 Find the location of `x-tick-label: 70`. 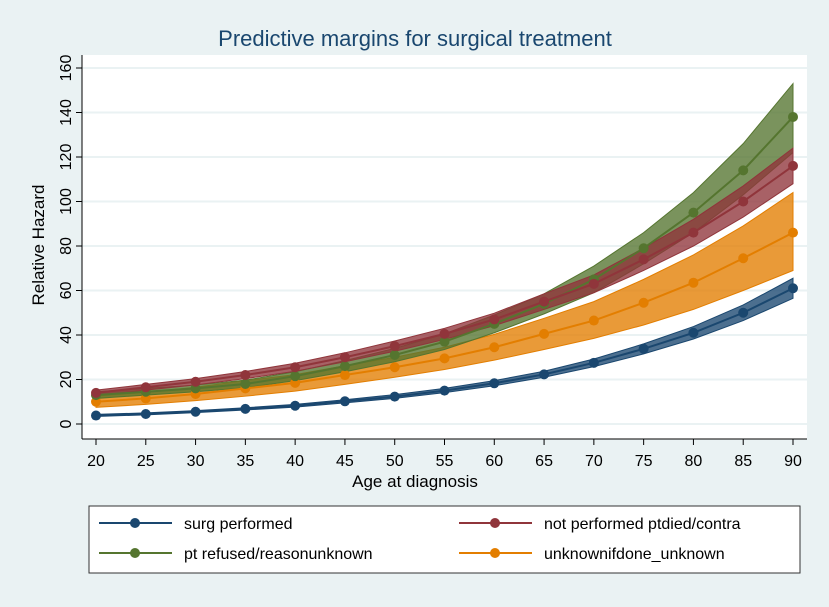

x-tick-label: 70 is located at coordinates (594, 461).